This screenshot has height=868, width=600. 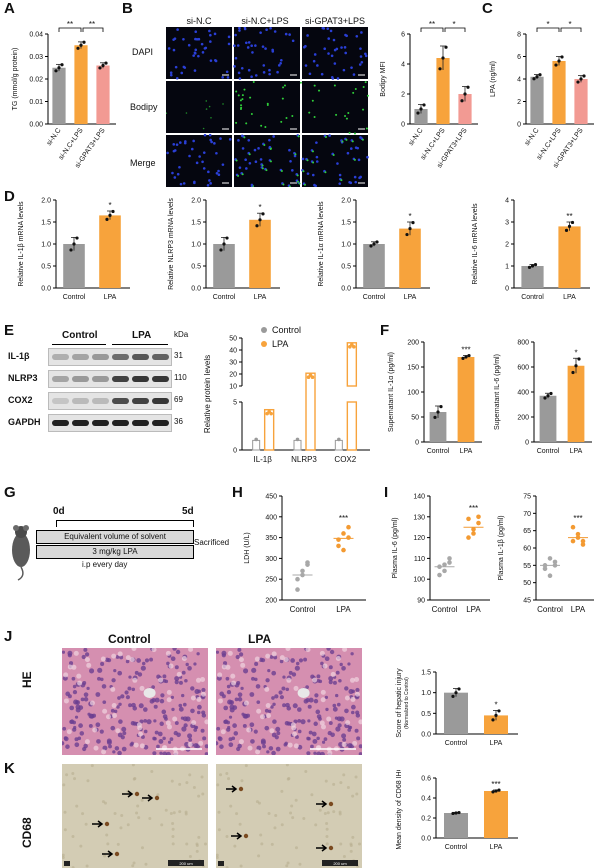 I want to click on panel-label-c: C, so click(x=487, y=8).